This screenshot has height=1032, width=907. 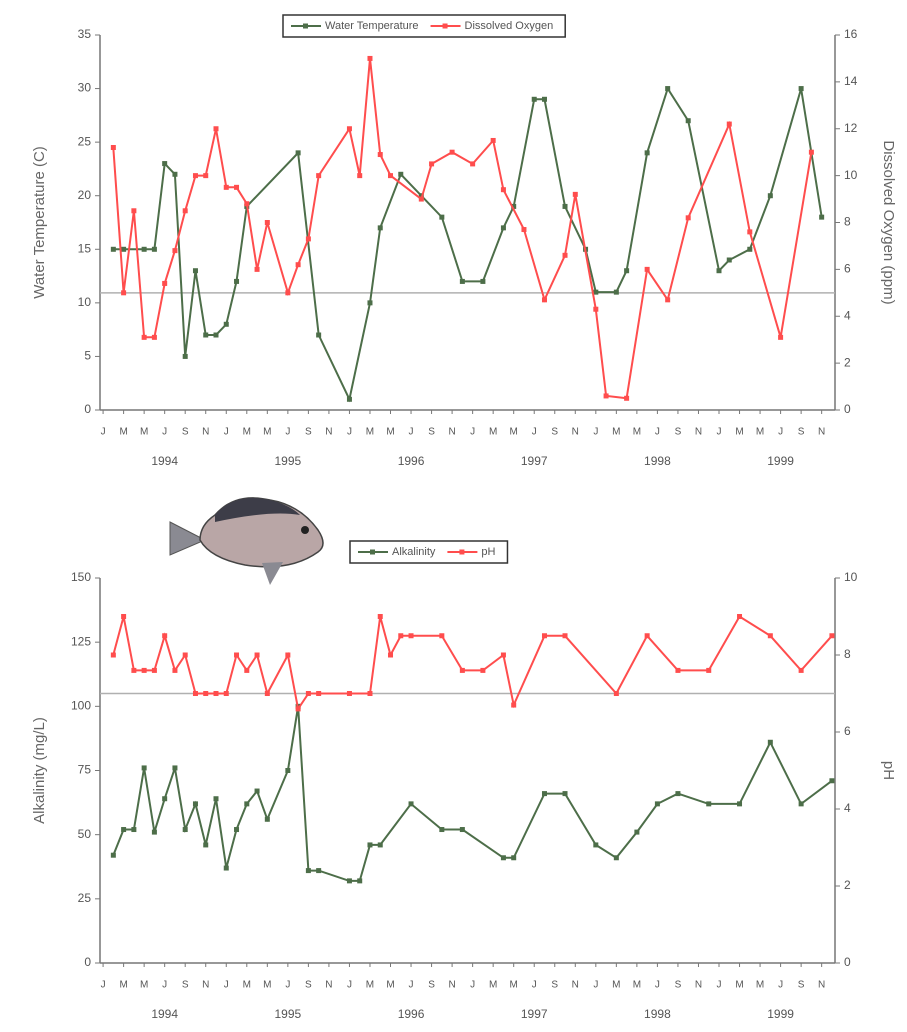 What do you see at coordinates (847, 315) in the screenshot?
I see `y2-tick-label: 4` at bounding box center [847, 315].